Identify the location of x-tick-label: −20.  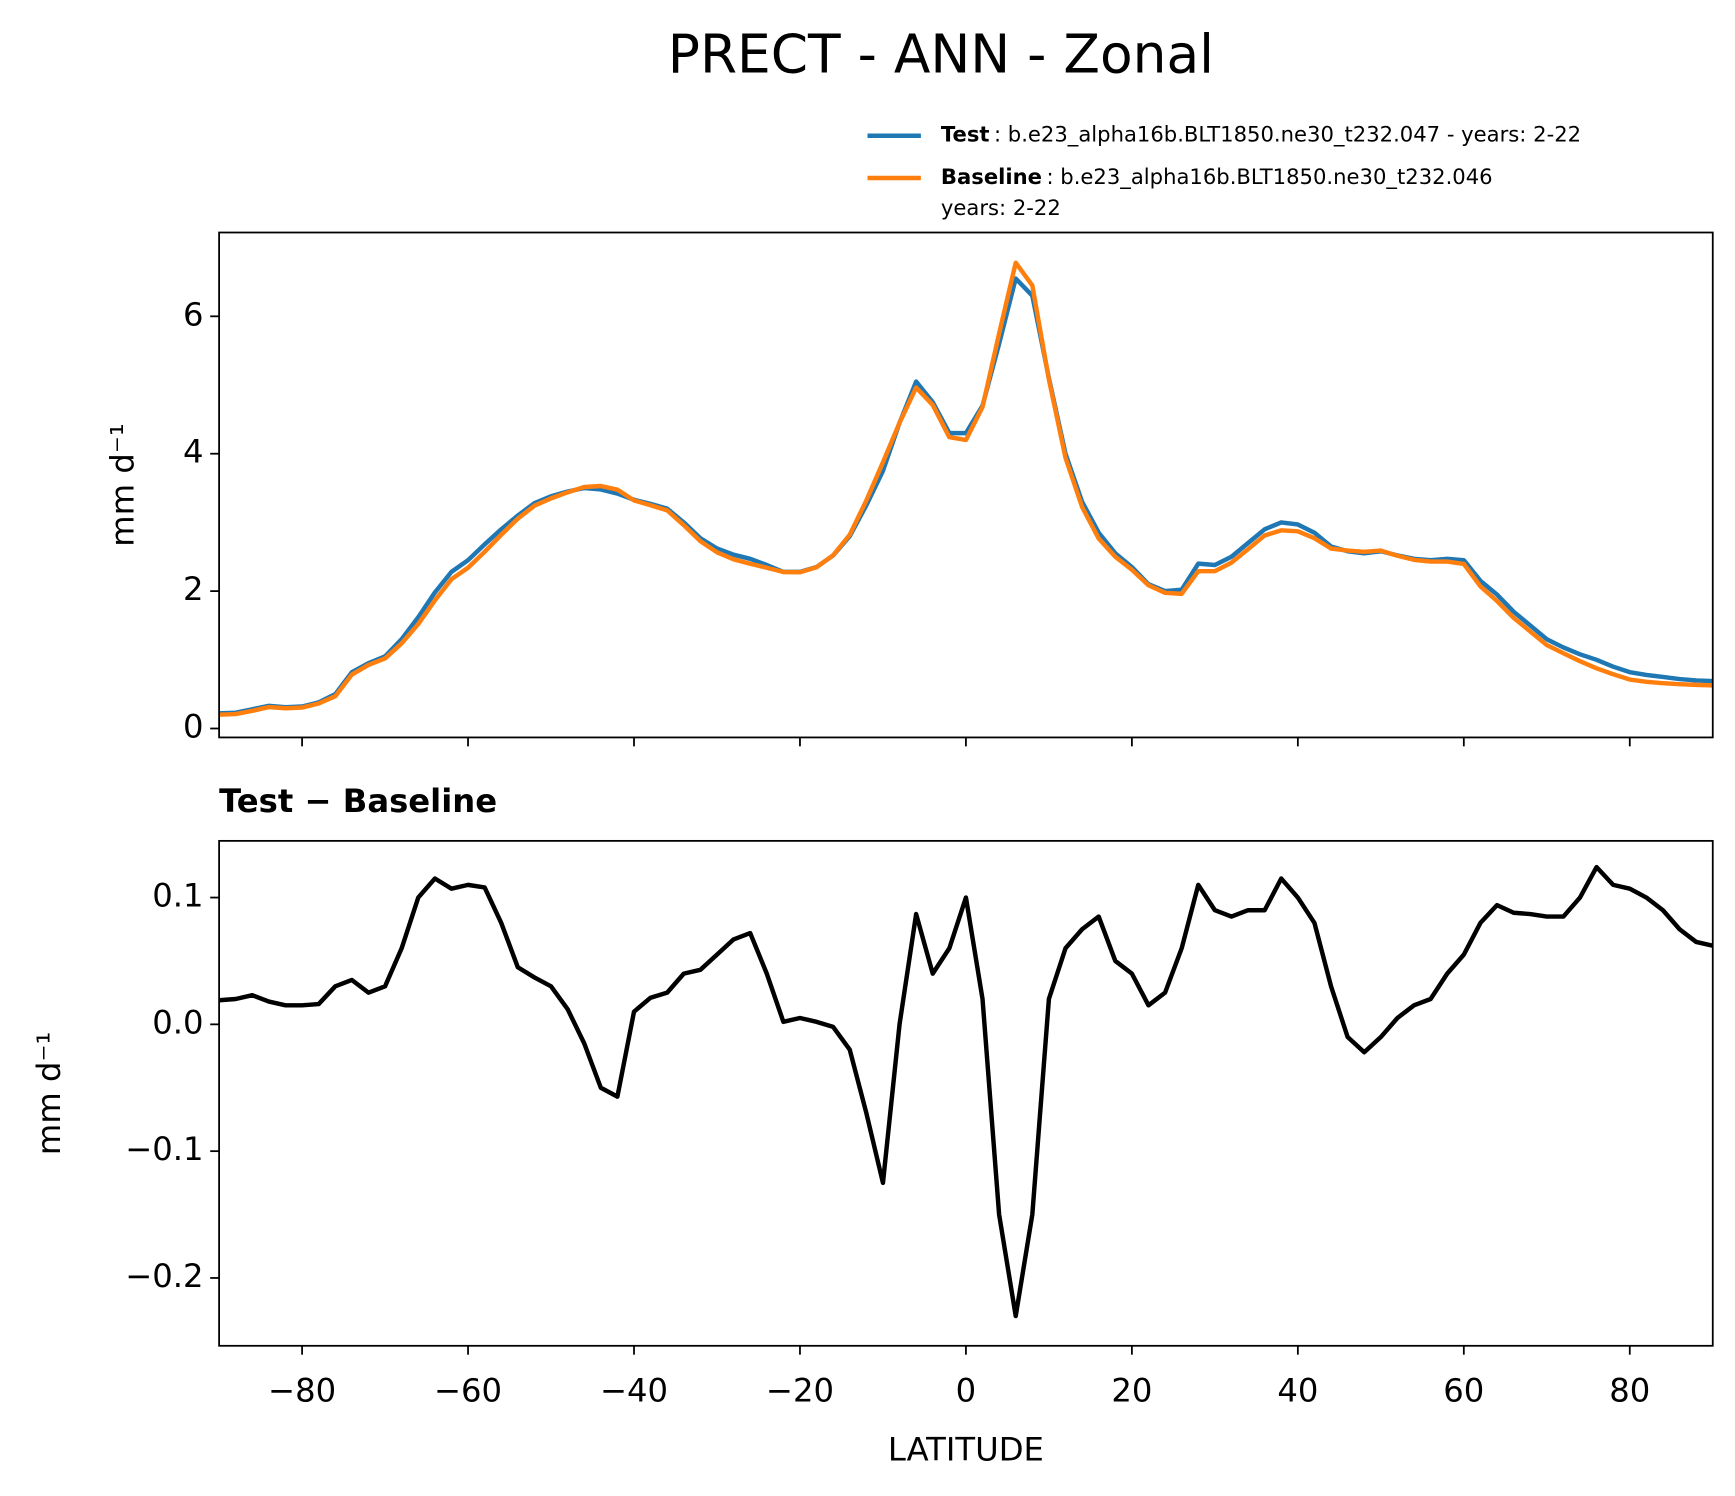
(800, 1391).